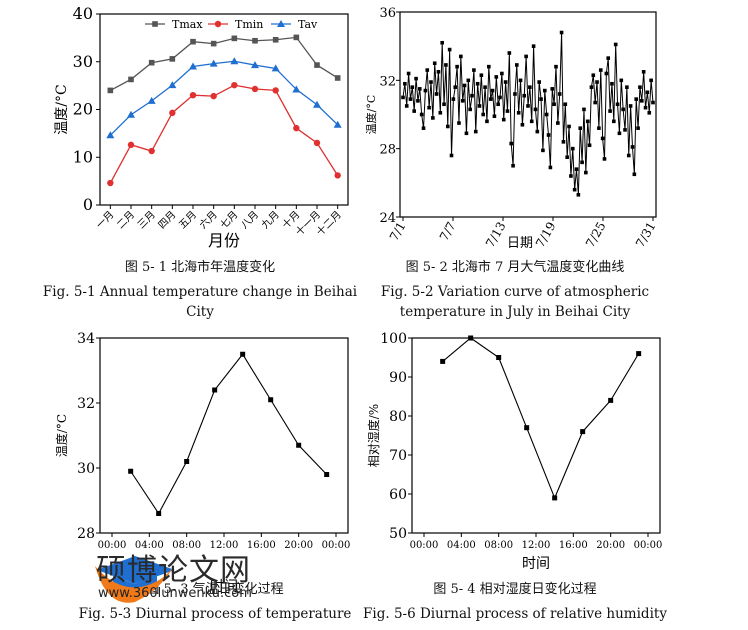 The image size is (748, 630). I want to click on chart-4-series-line, so click(541, 418).